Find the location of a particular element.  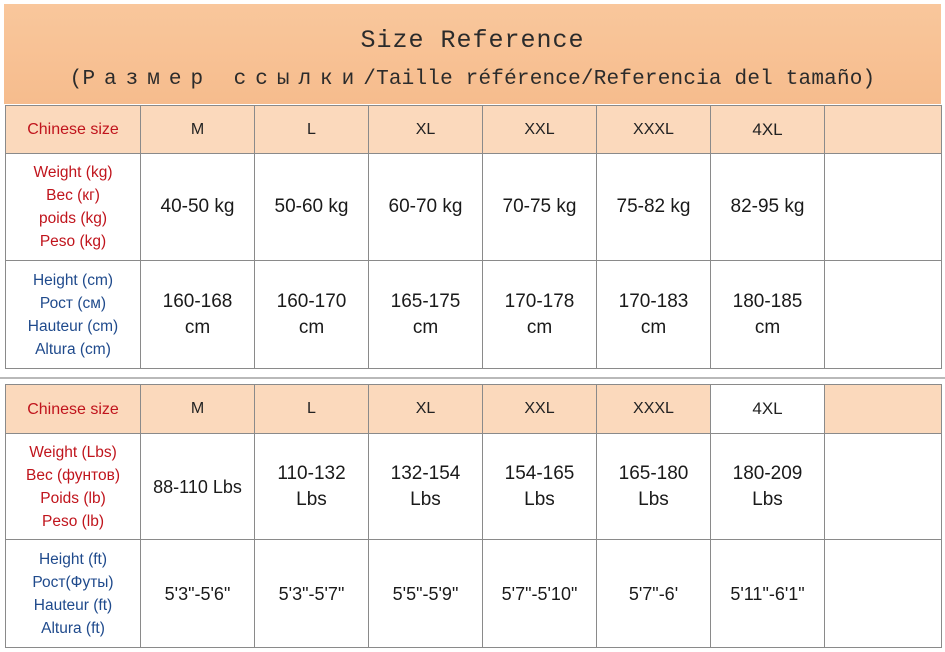

height-range: 160-168 is located at coordinates (197, 301).